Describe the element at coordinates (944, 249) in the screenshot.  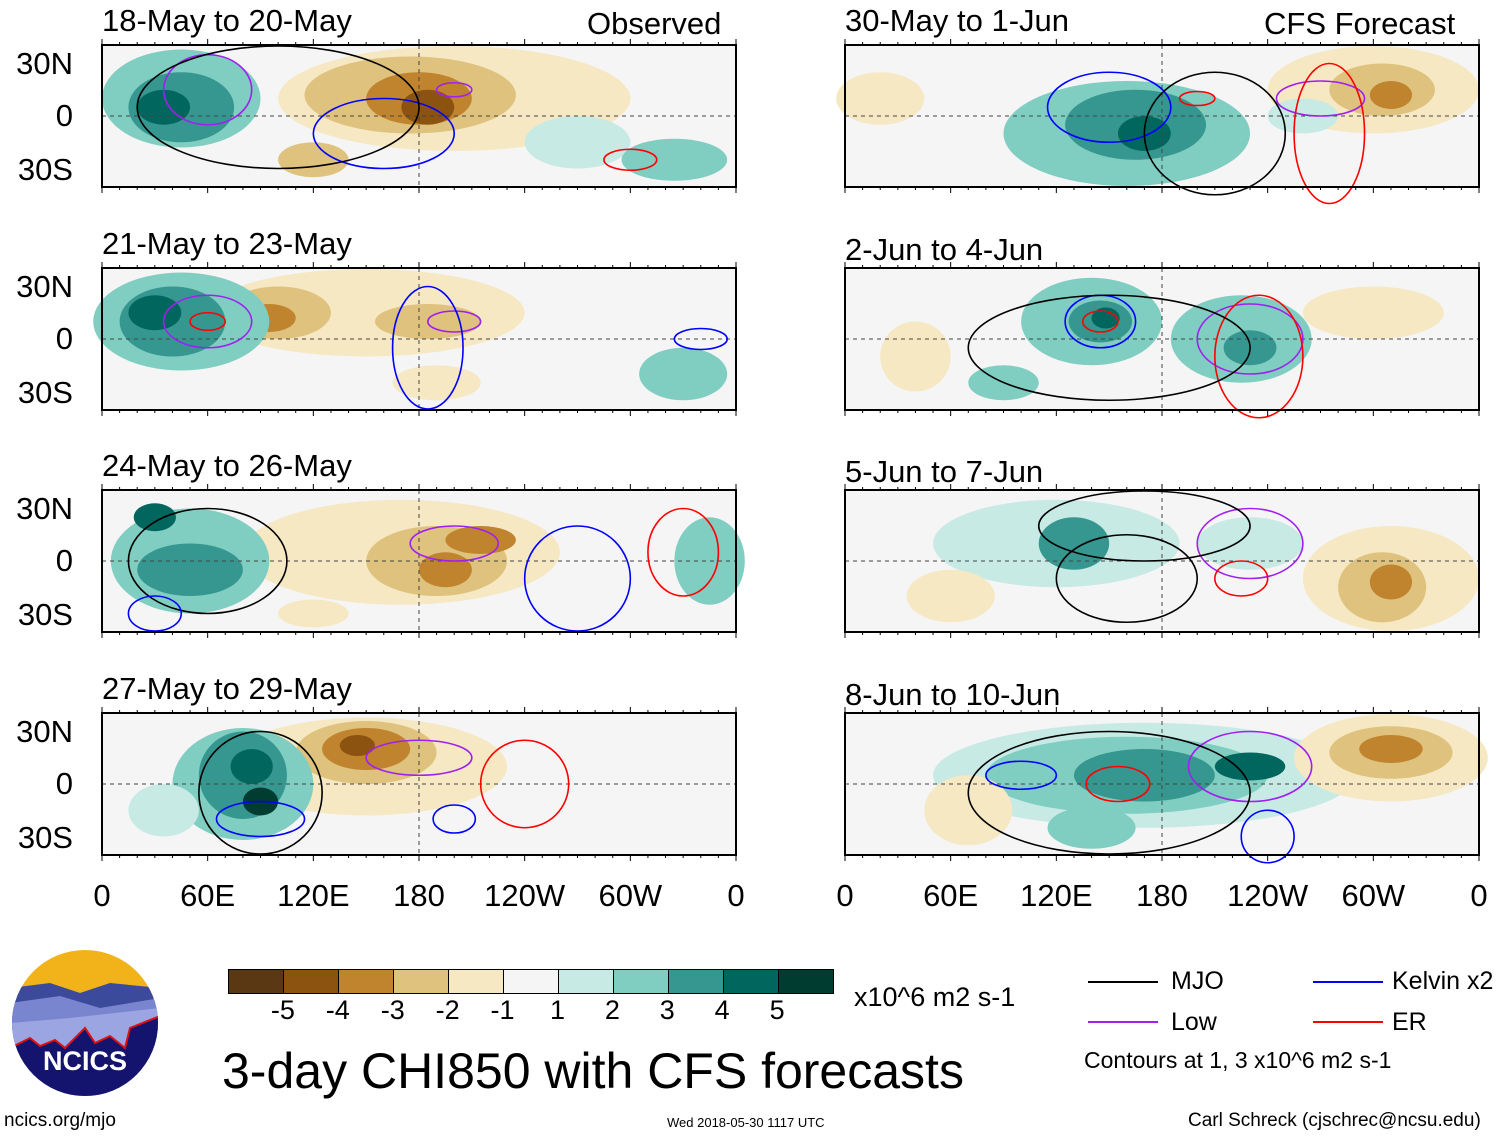
I see `panel-title: 2-Jun to 4-Jun` at that location.